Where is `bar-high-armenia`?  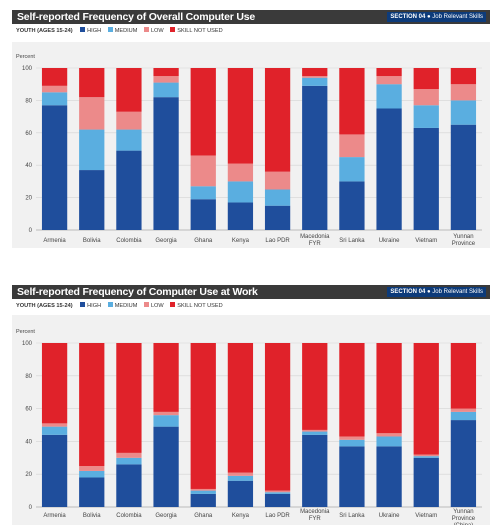
bar-high-armenia is located at coordinates (54, 167).